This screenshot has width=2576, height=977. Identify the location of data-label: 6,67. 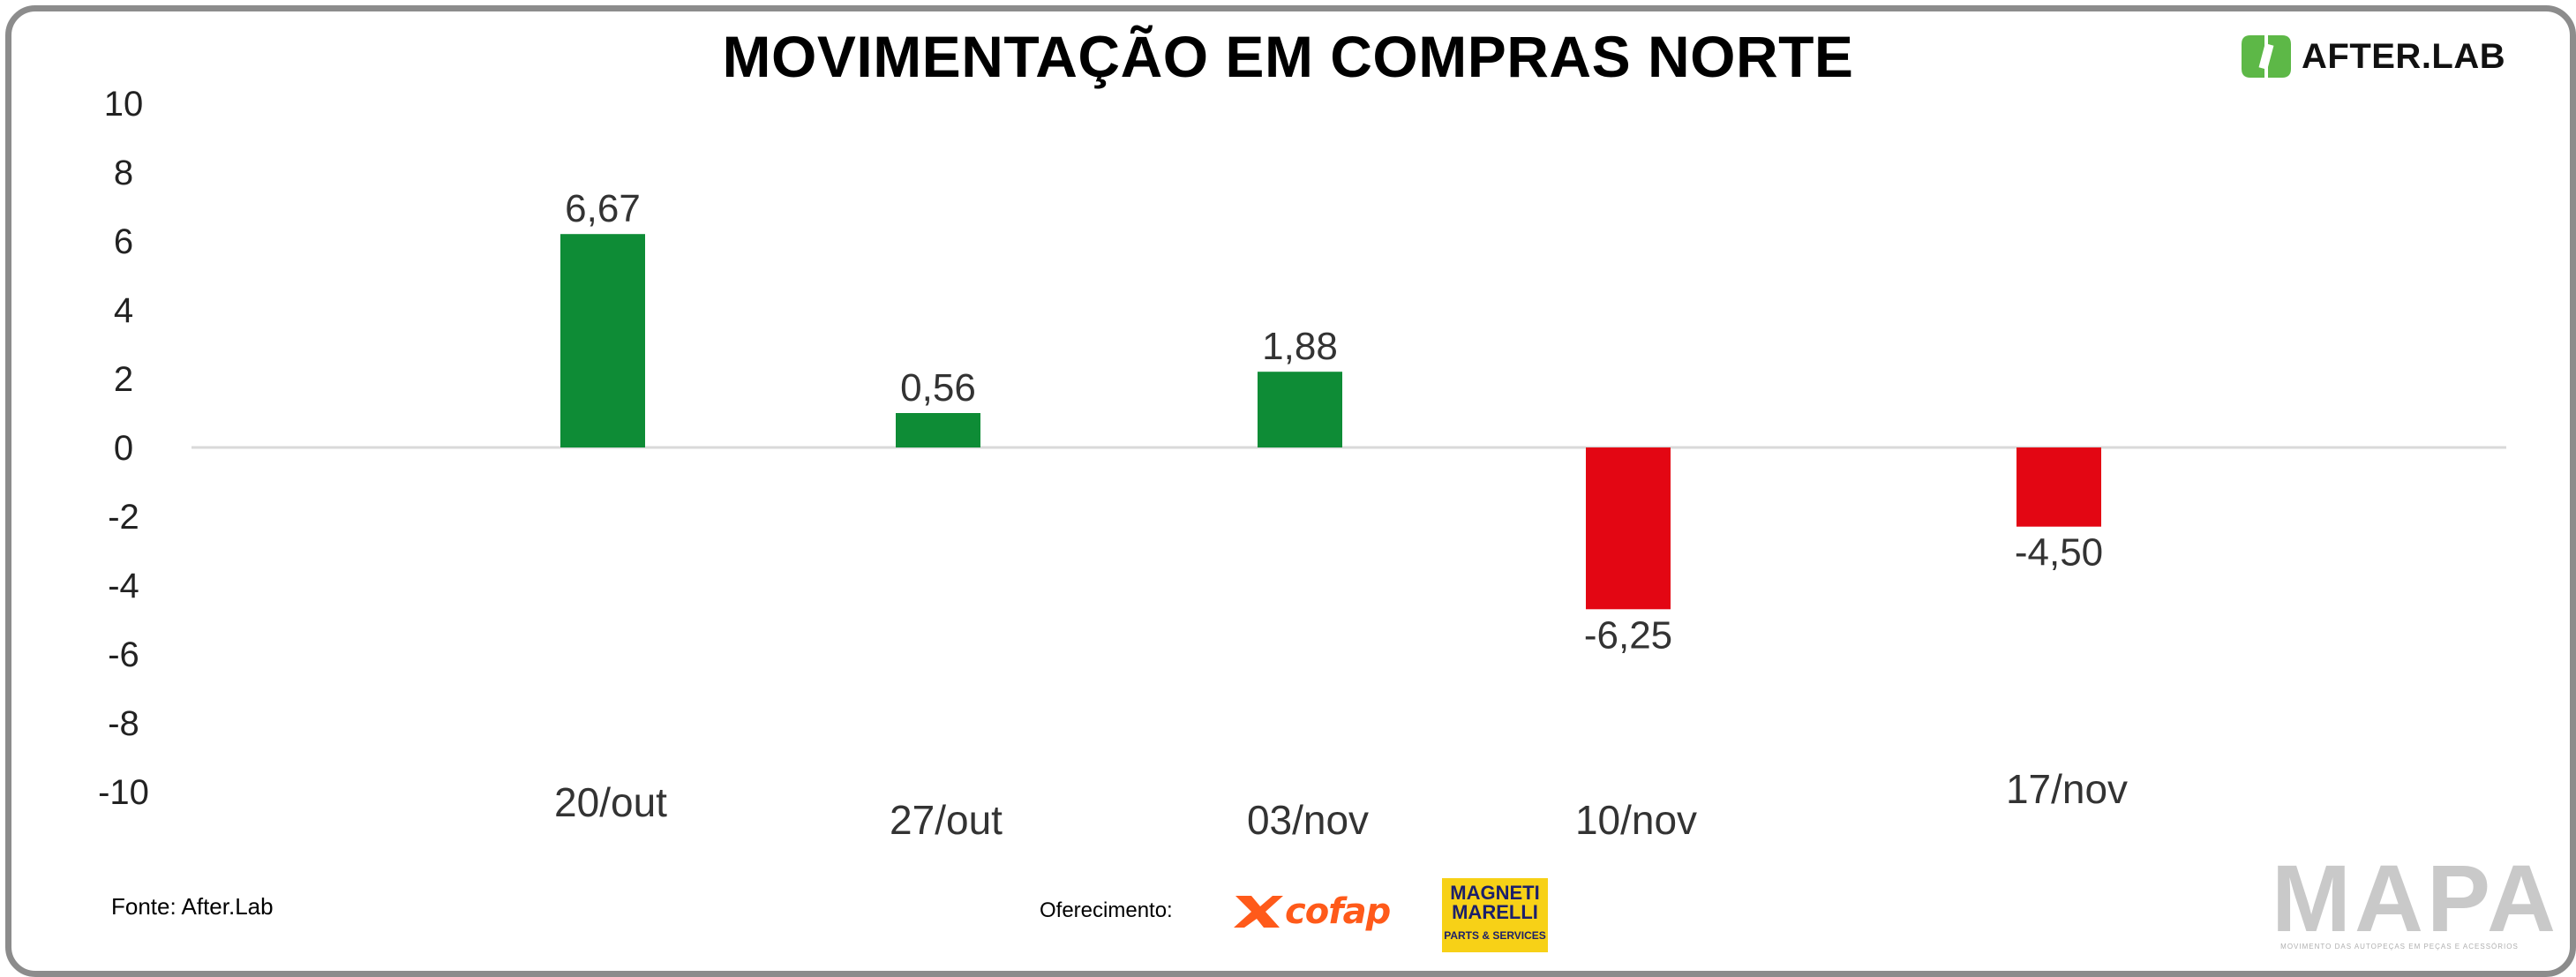
(603, 208).